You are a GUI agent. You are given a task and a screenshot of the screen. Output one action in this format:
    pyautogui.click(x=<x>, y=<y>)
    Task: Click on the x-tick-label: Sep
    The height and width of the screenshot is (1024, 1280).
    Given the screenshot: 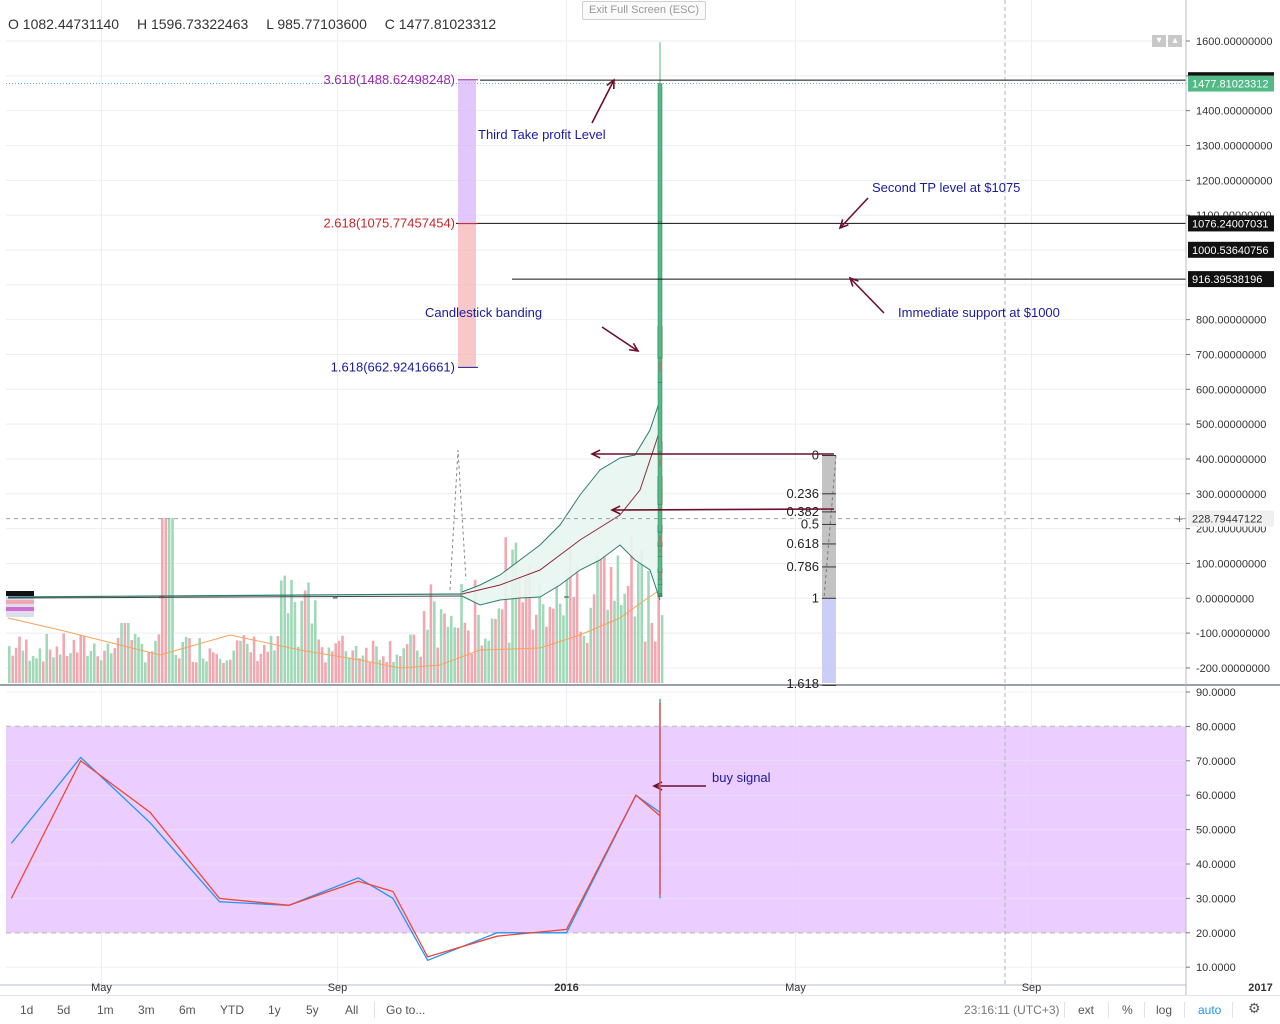 What is the action you would take?
    pyautogui.click(x=1032, y=988)
    